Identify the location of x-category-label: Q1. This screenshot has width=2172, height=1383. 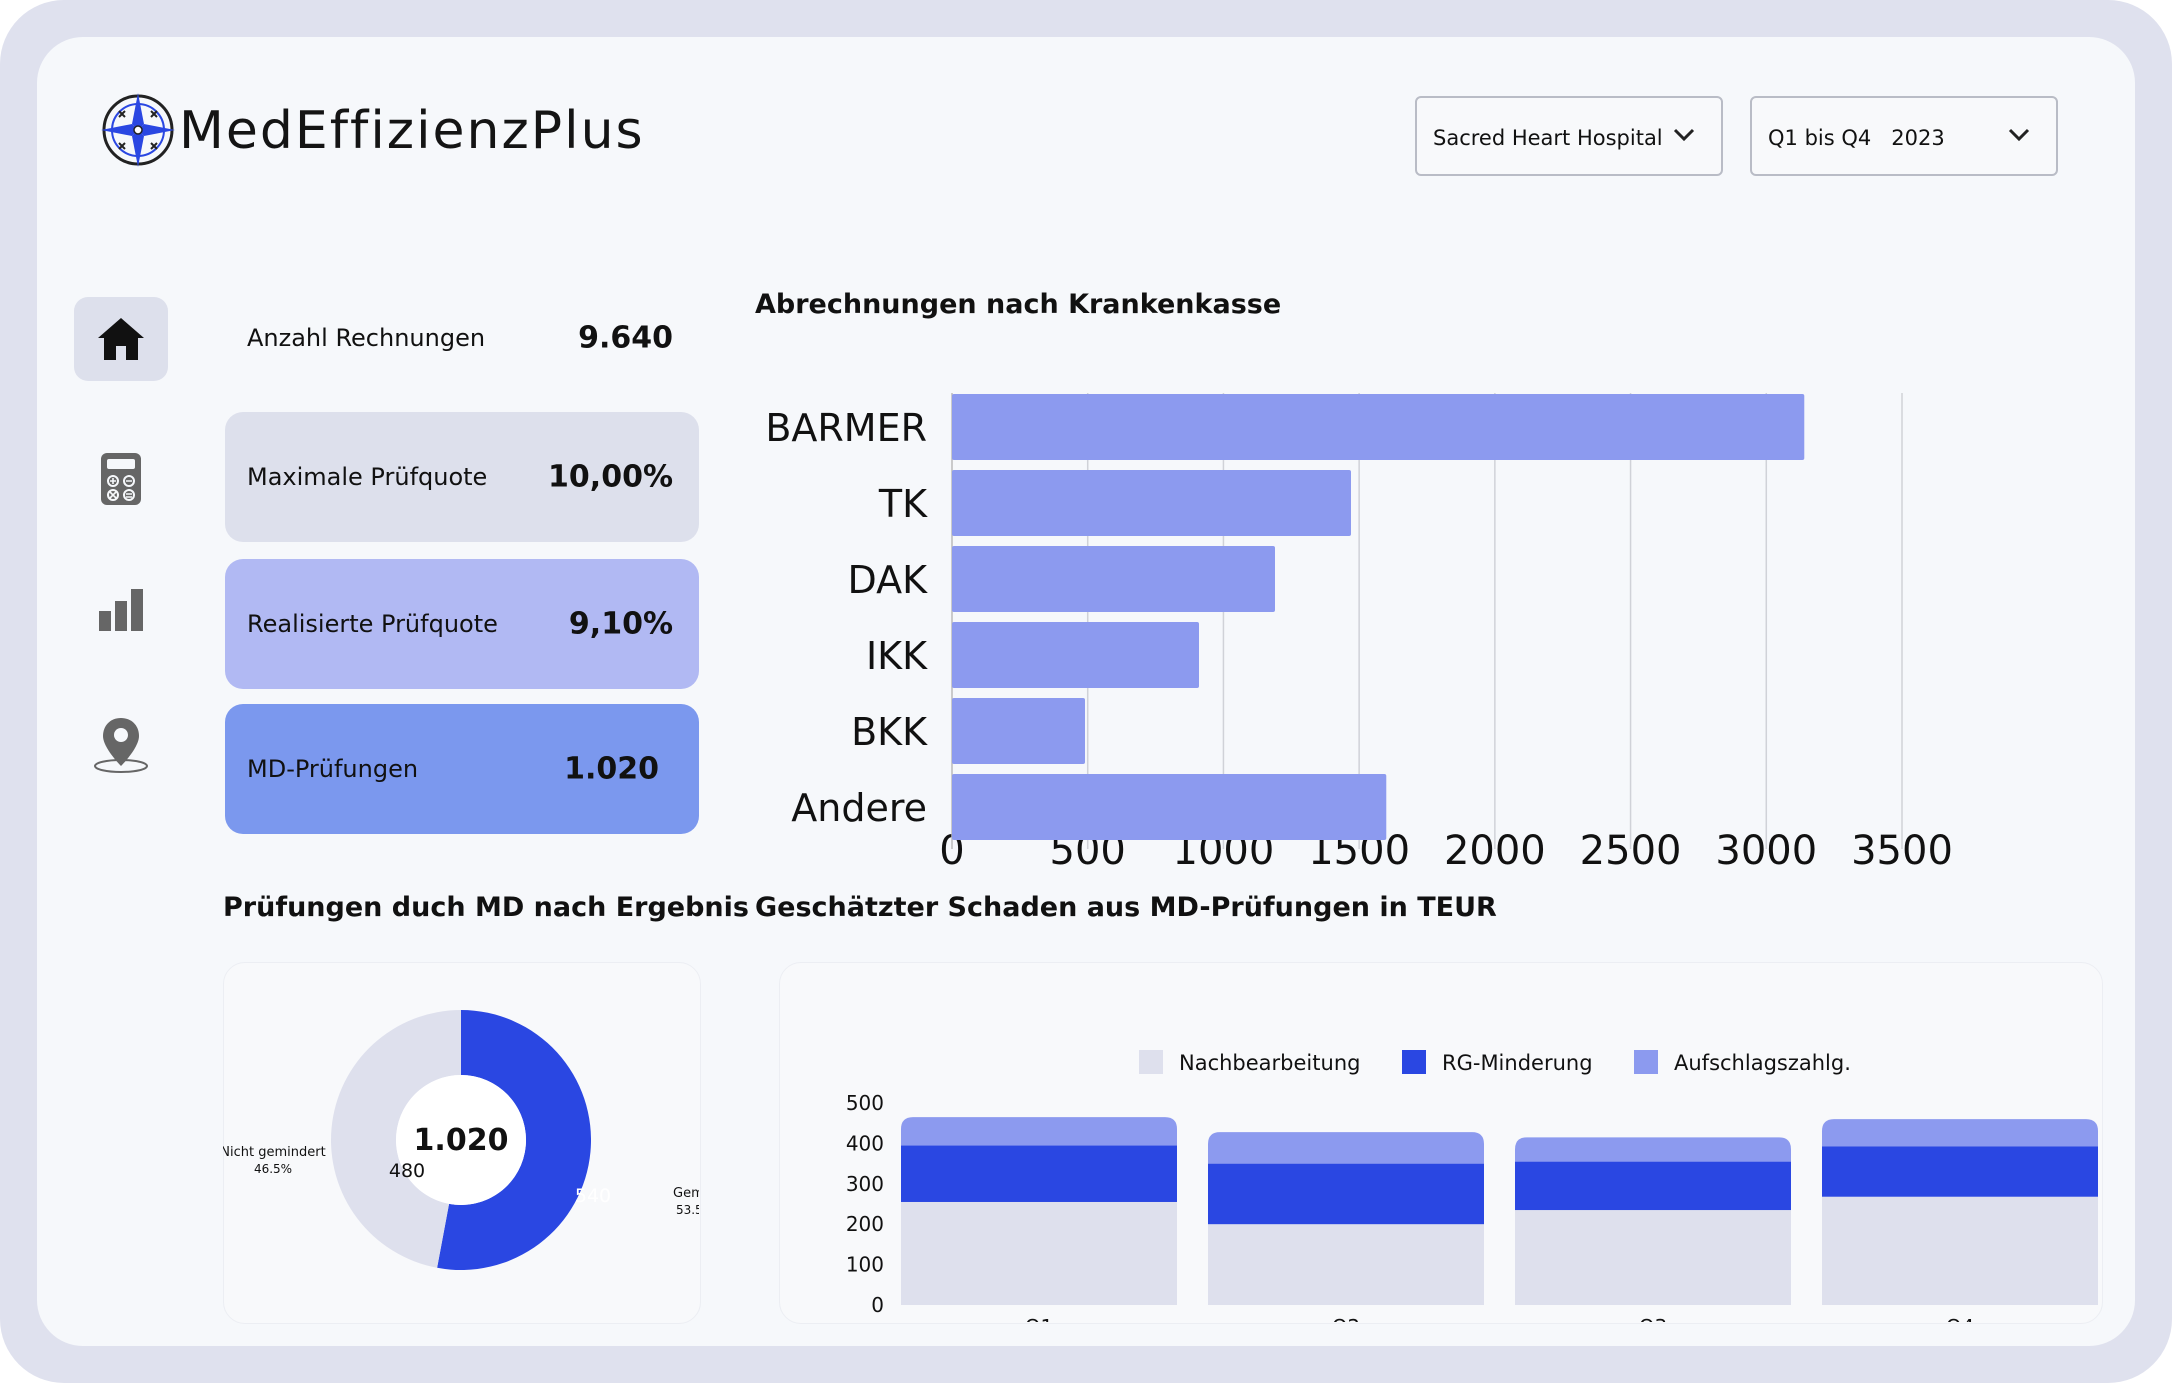
(1039, 1318).